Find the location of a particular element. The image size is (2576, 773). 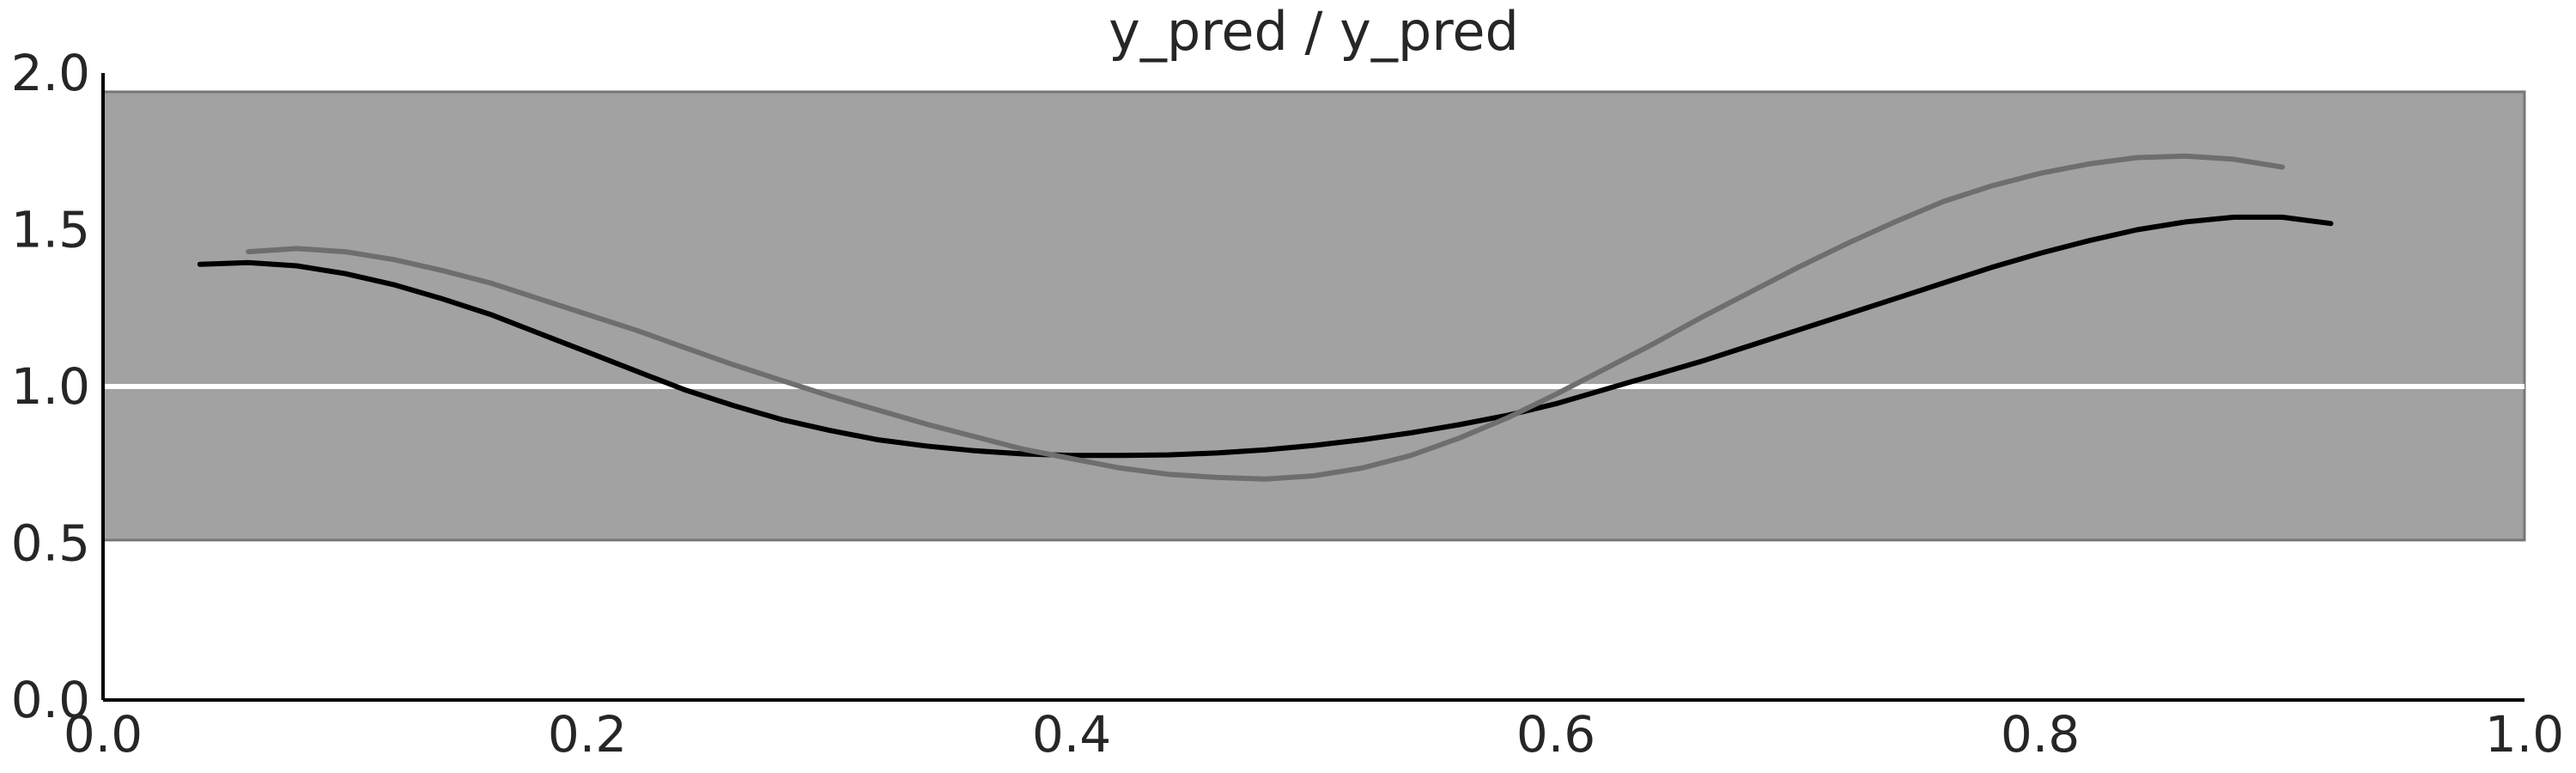

x-tick-label: 1.0 is located at coordinates (2524, 734).